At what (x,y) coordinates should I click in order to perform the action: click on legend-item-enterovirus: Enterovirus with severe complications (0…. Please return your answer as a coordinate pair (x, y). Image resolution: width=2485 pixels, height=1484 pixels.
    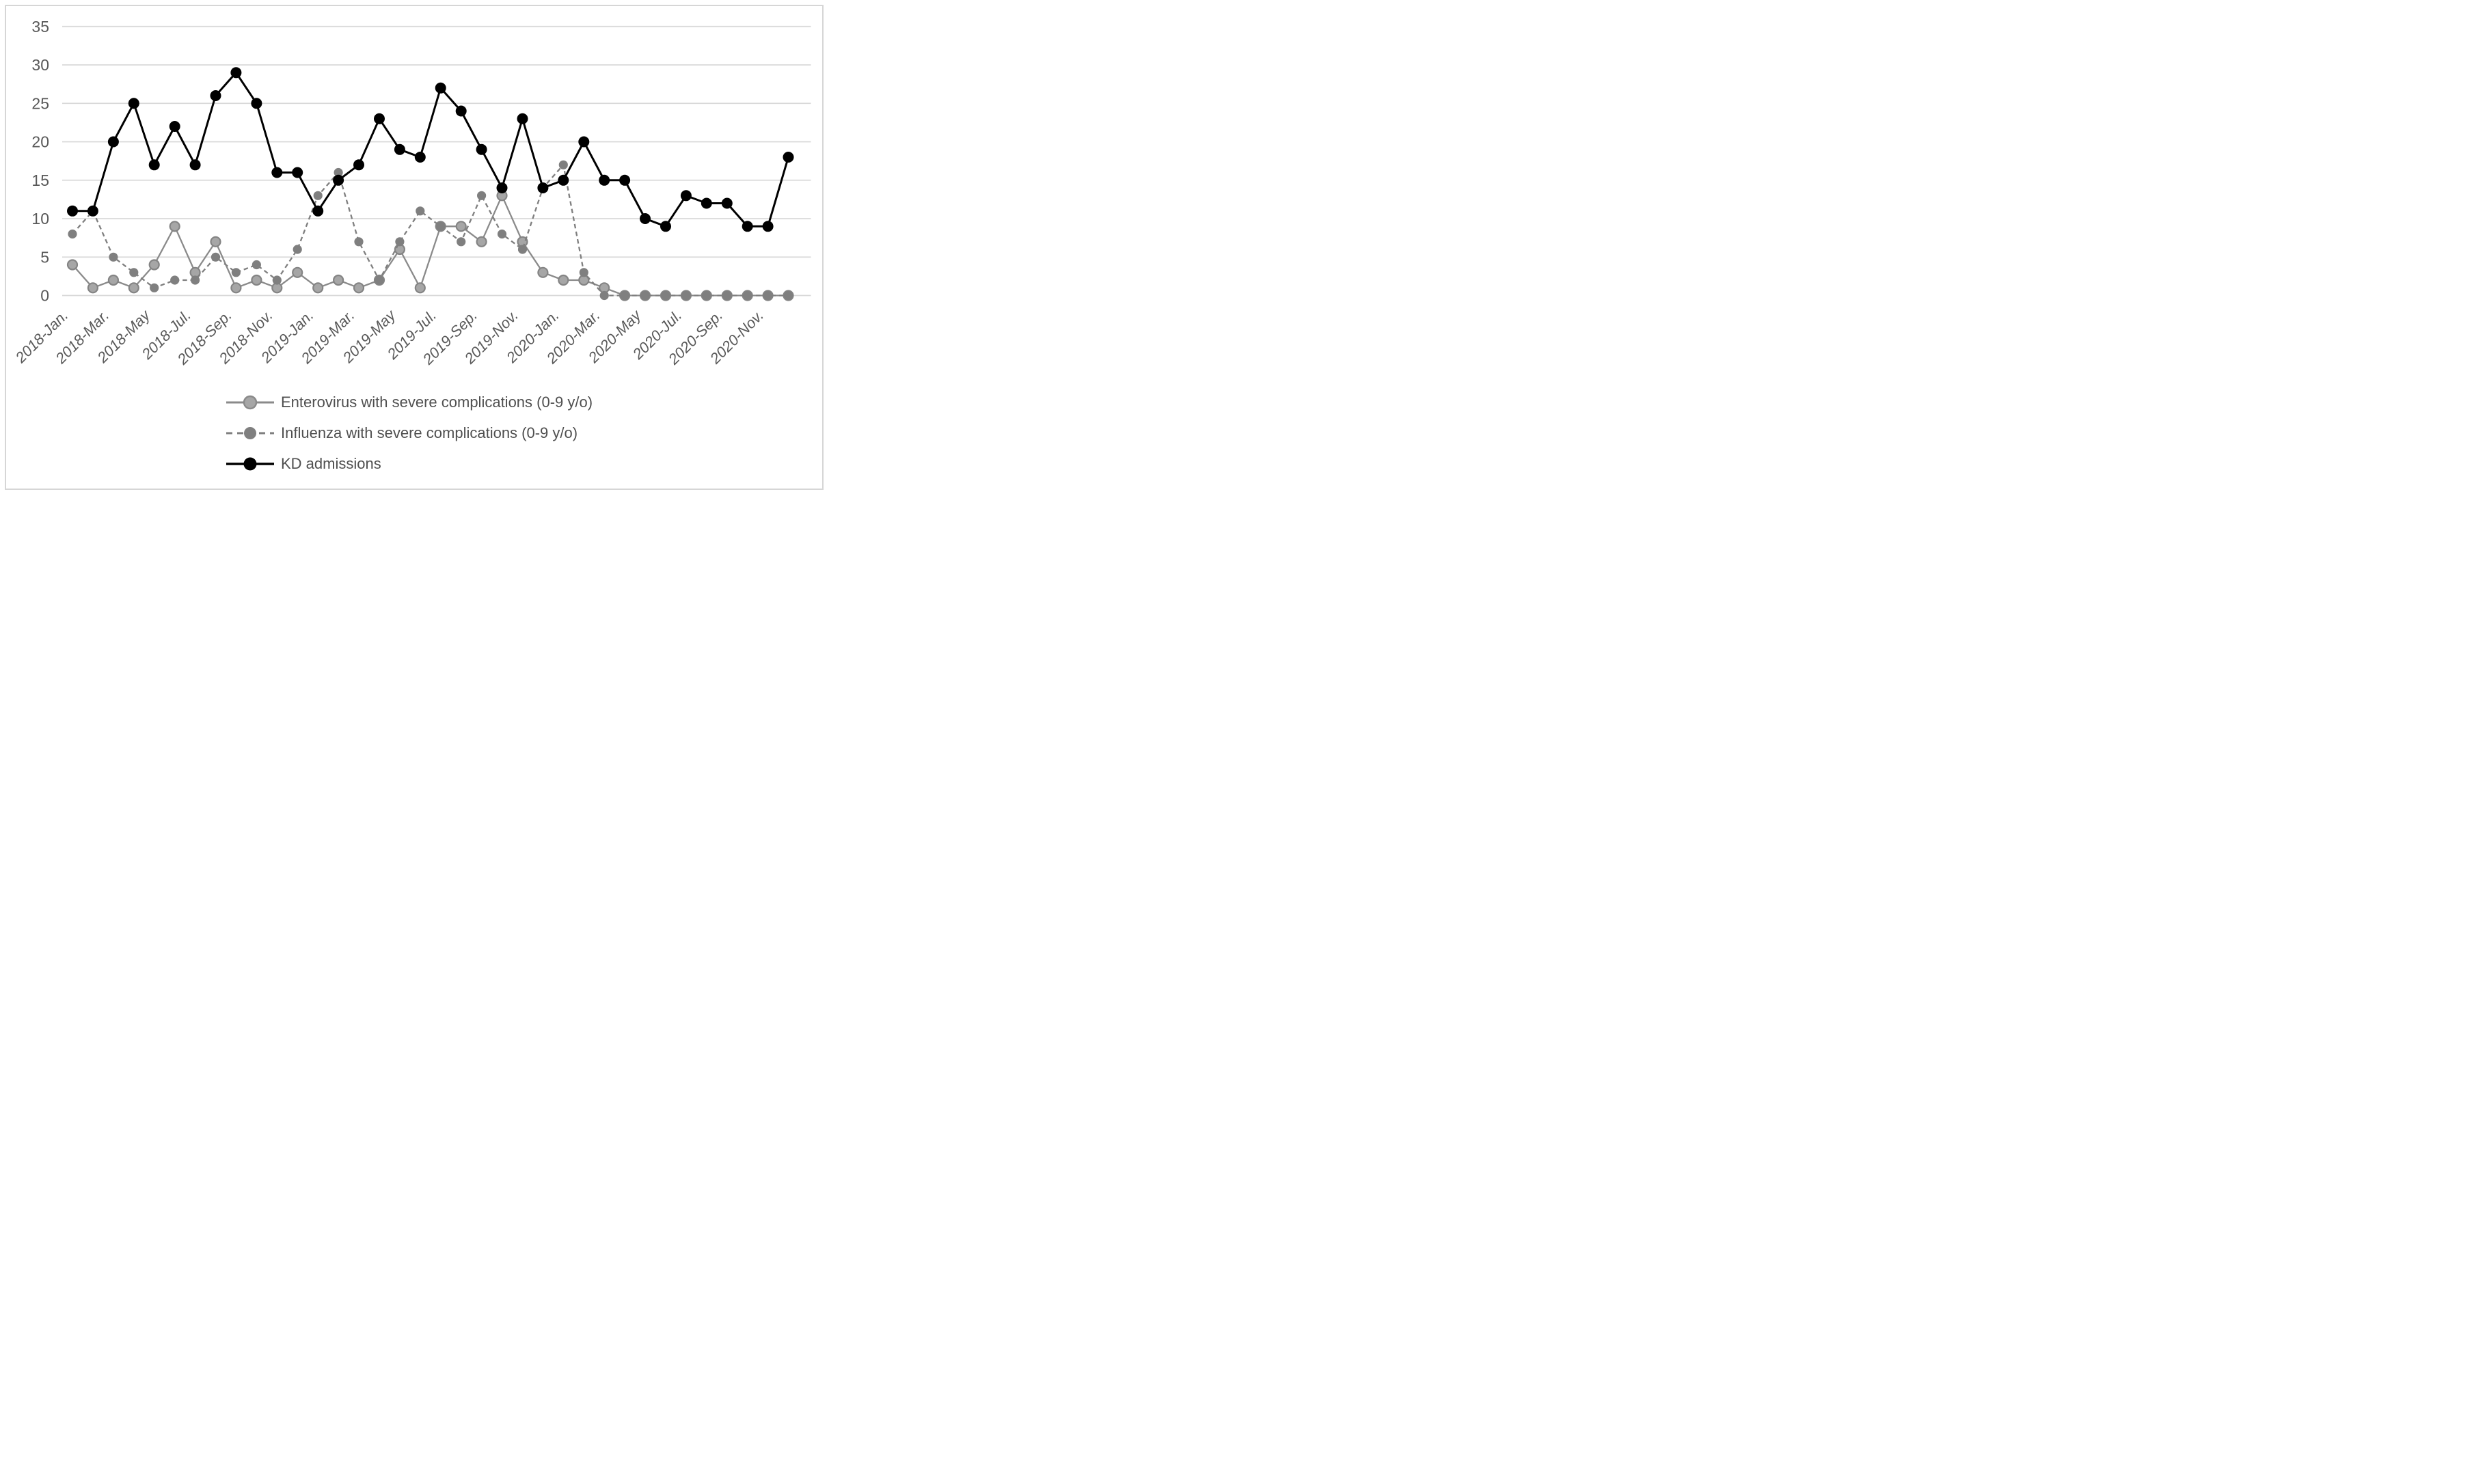
    Looking at the image, I should click on (410, 402).